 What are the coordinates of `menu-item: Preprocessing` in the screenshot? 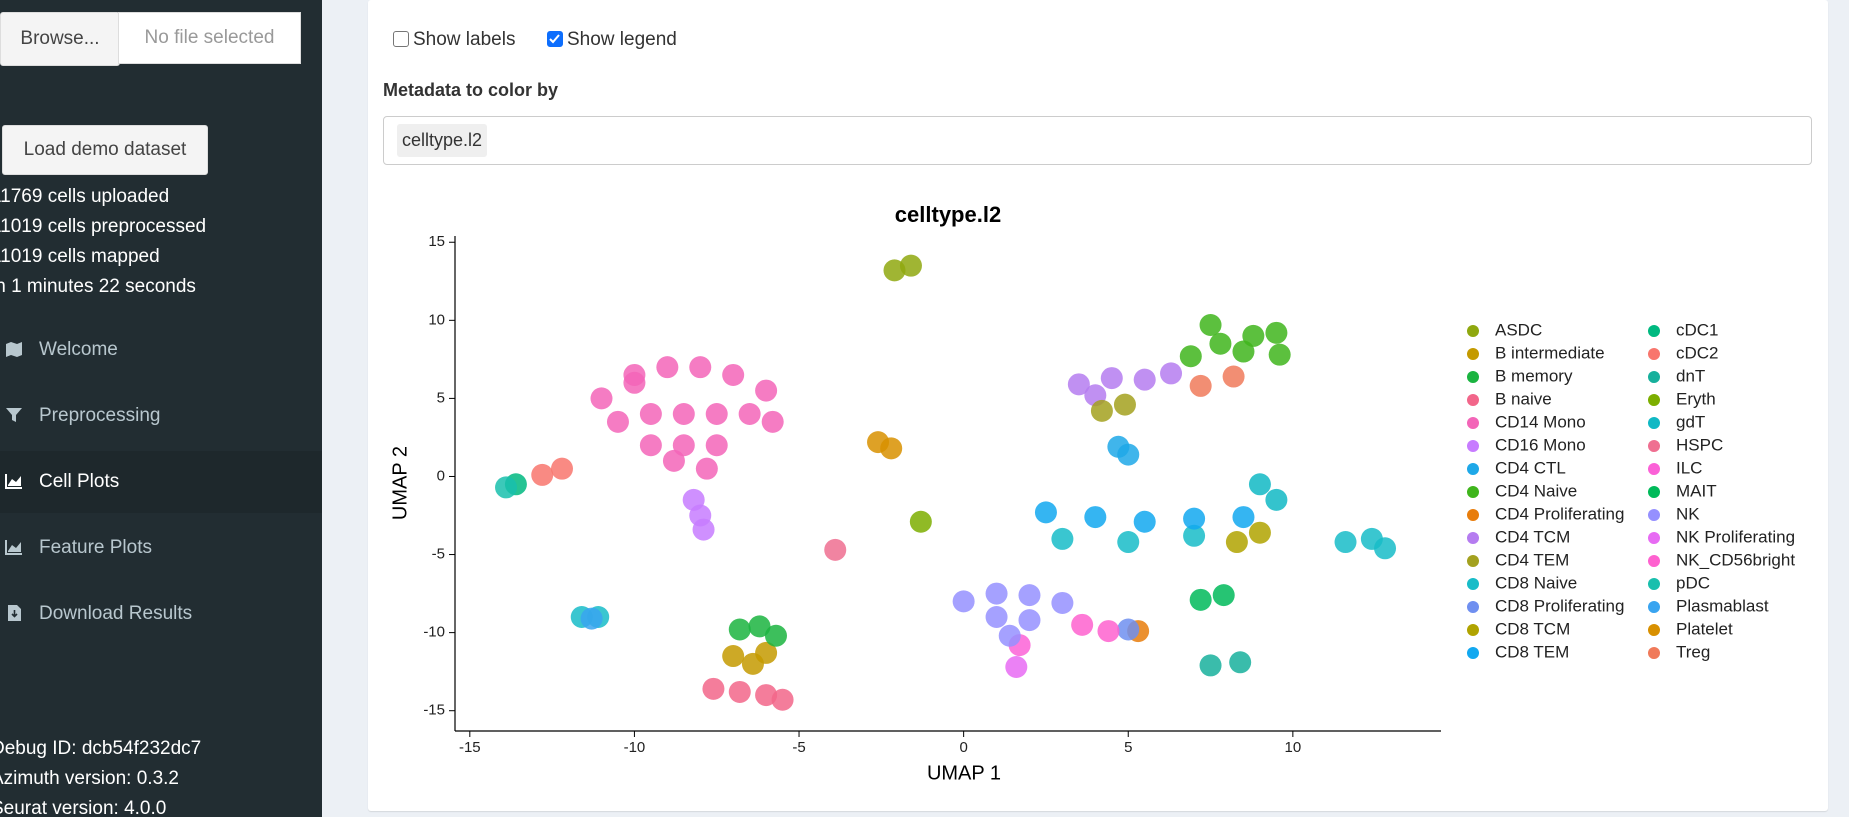 It's located at (161, 416).